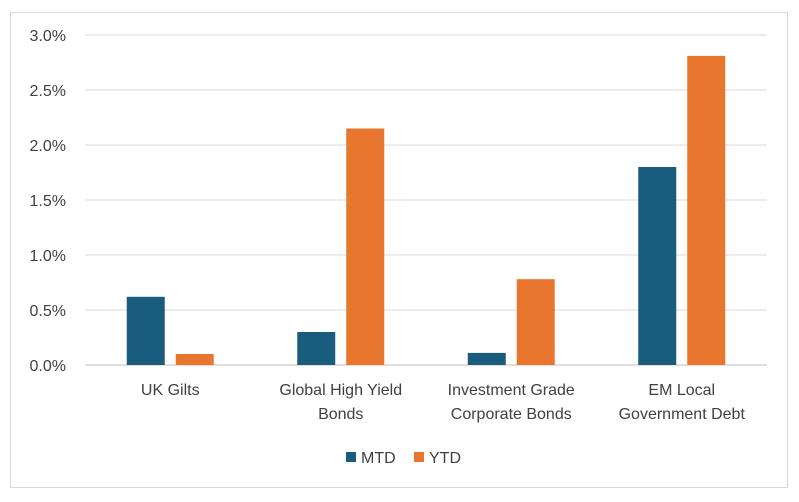  What do you see at coordinates (403, 458) in the screenshot?
I see `legend: MTD YTD` at bounding box center [403, 458].